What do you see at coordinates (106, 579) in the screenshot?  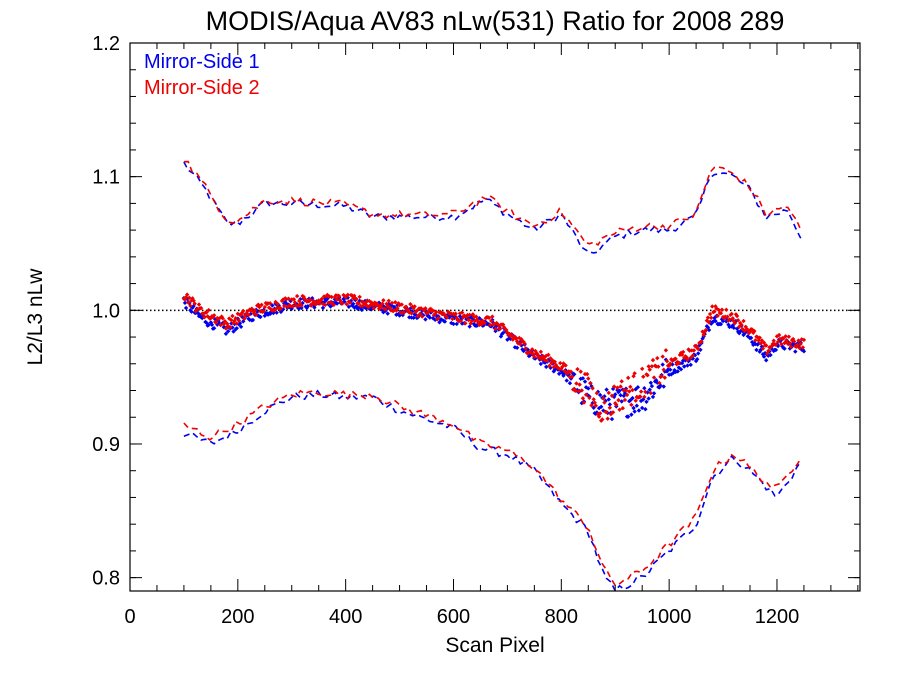 I see `y-tick-label: 0.8` at bounding box center [106, 579].